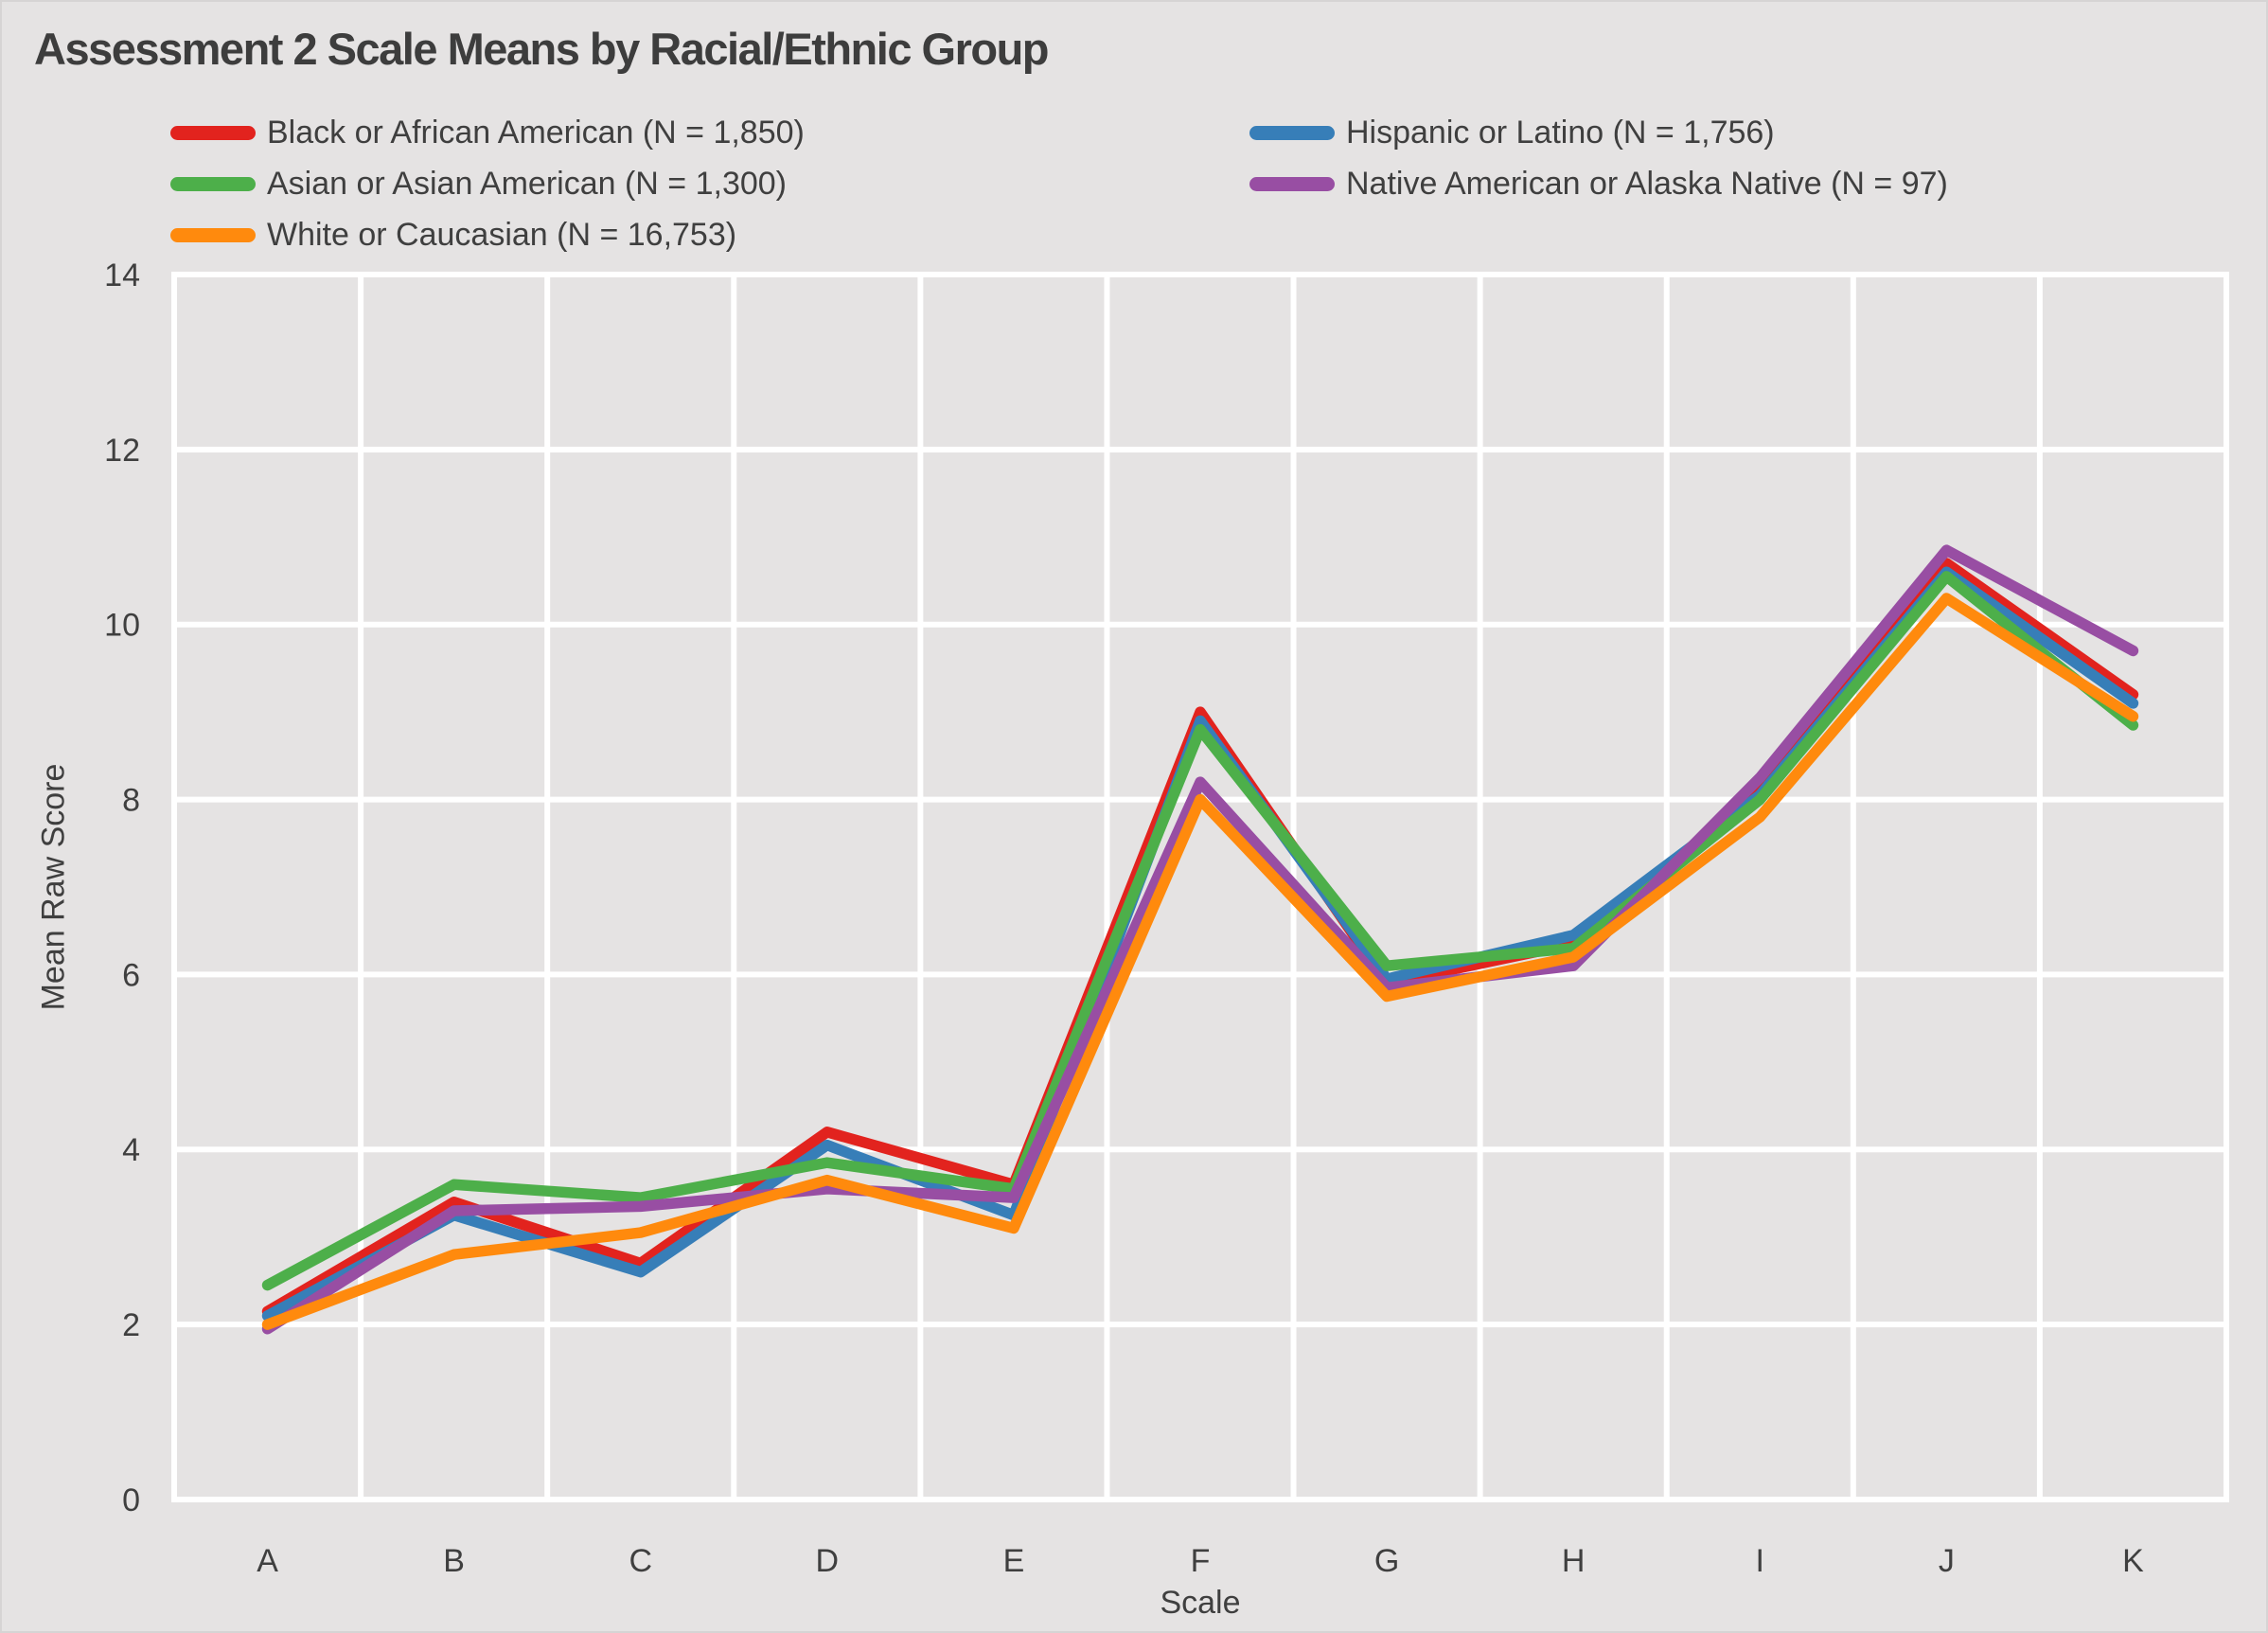 The width and height of the screenshot is (2268, 1633). Describe the element at coordinates (454, 1561) in the screenshot. I see `x-tick-label: B` at that location.